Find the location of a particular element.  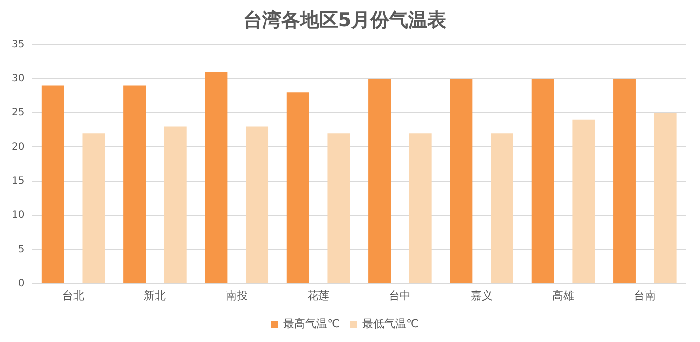

x-tick-label: 新北 is located at coordinates (155, 295).